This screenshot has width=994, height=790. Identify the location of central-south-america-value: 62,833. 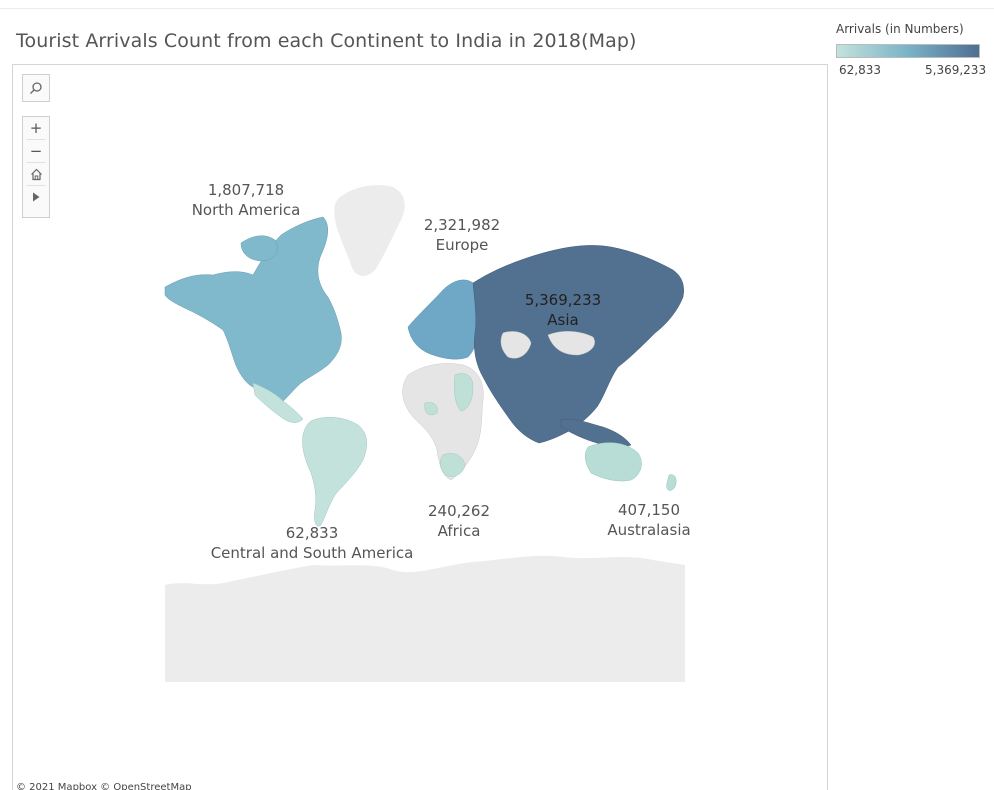
(312, 533).